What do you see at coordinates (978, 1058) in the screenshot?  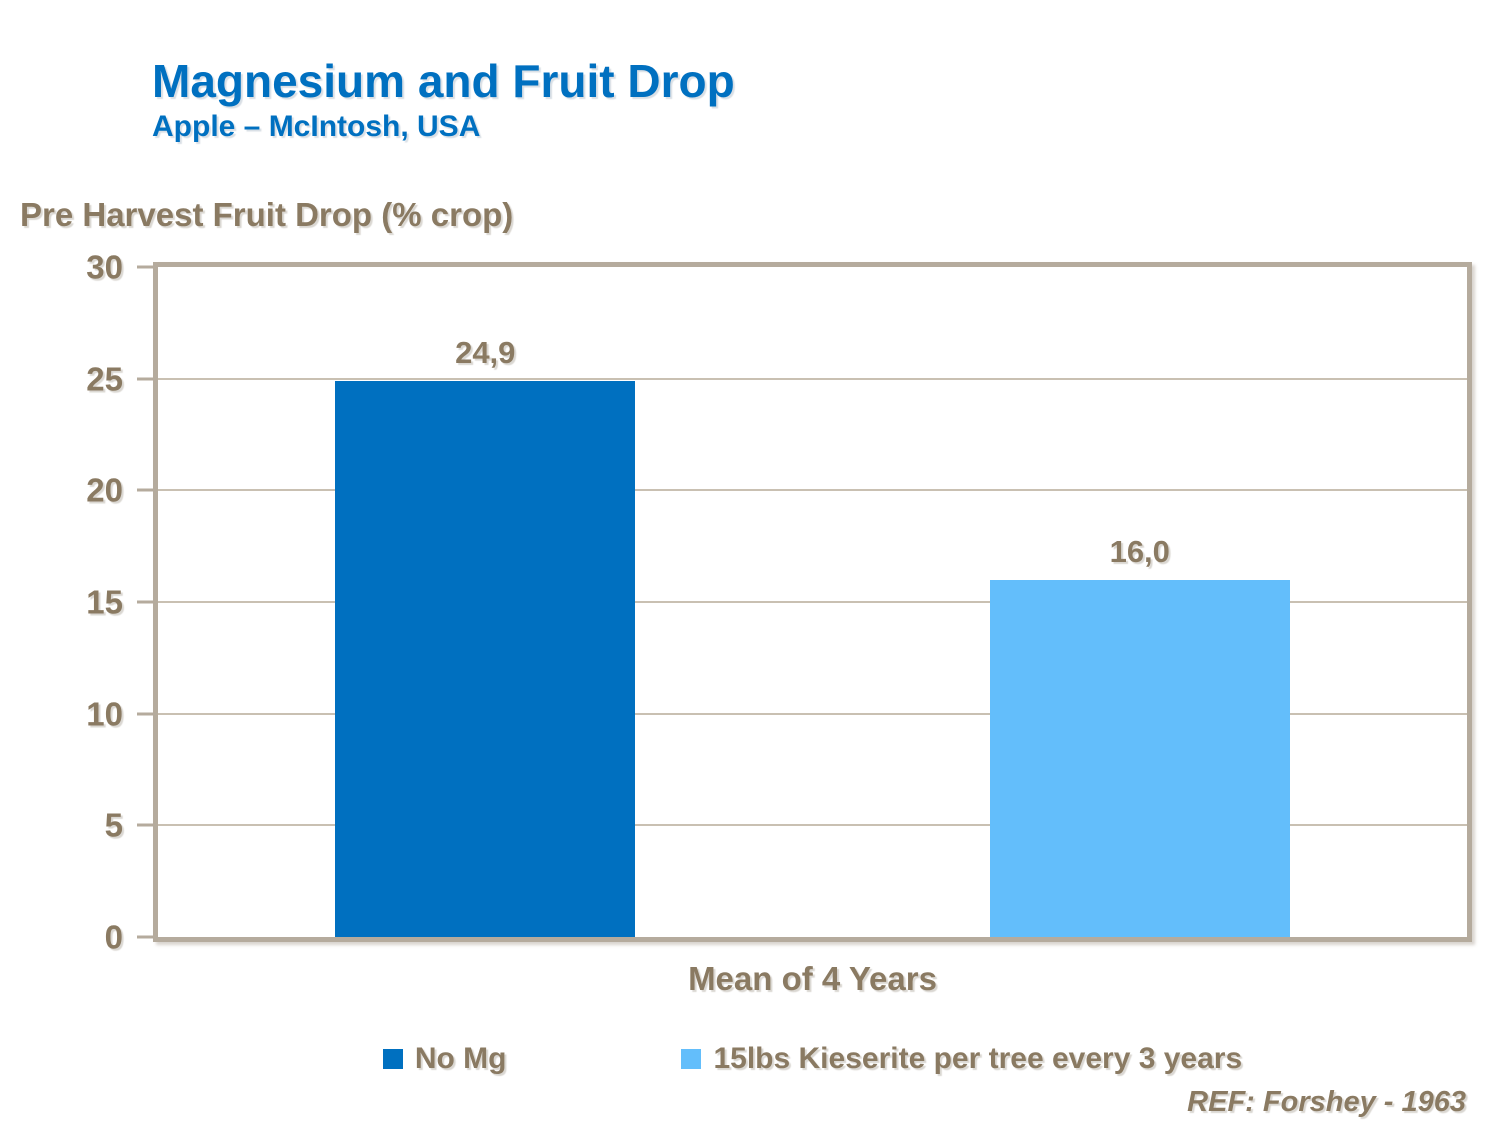 I see `legend-label: 15lbs Kieserite per tree every 3 years` at bounding box center [978, 1058].